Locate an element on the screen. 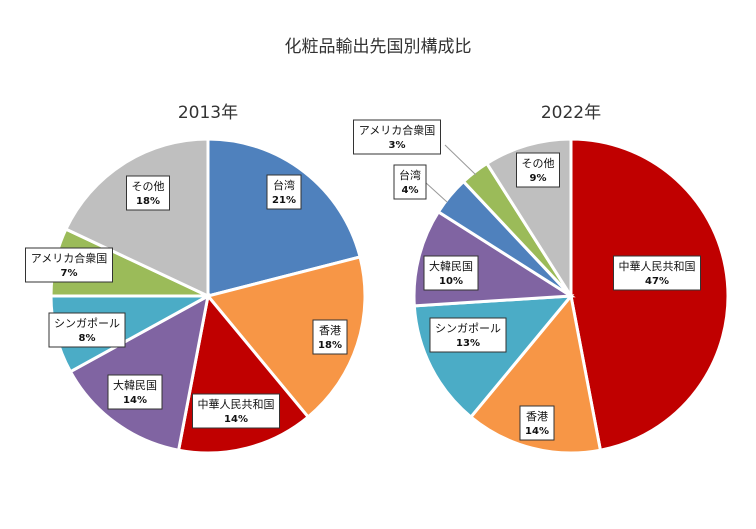 This screenshot has height=529, width=756. pie-2022-label-hong-kong: 香港 14% is located at coordinates (537, 423).